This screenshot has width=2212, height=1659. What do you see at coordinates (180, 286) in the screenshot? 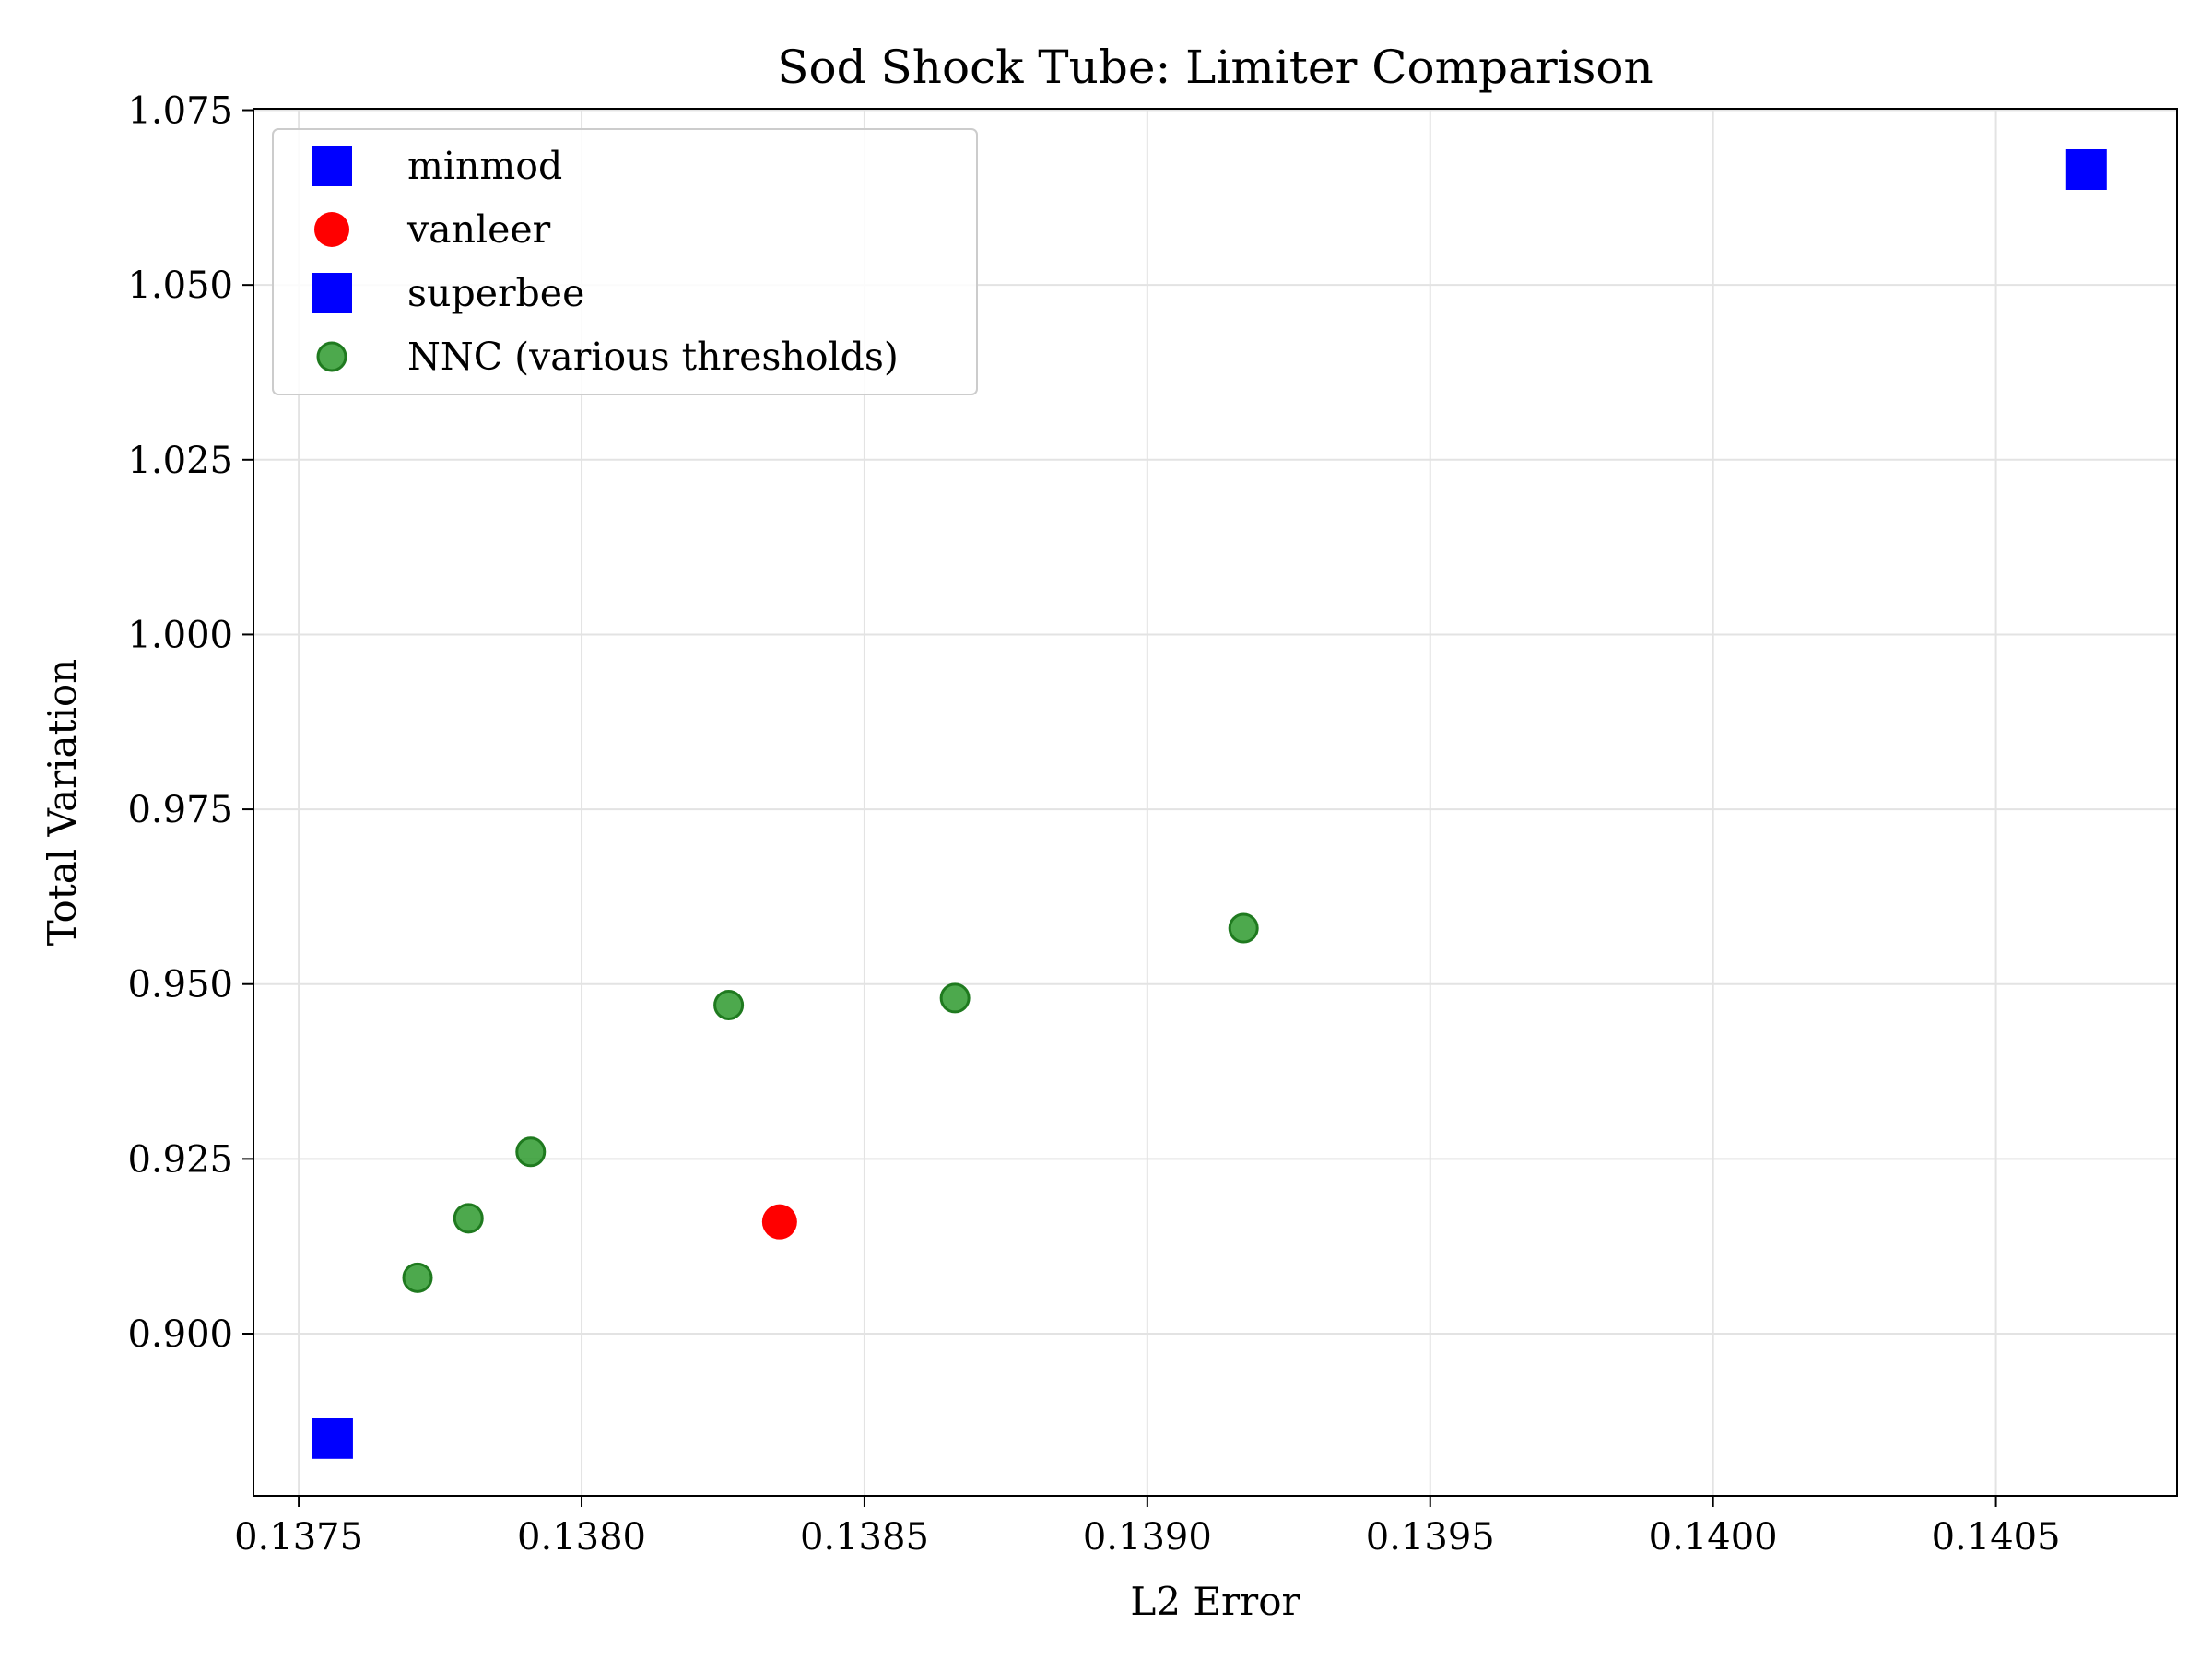
I see `y-tick-label: 1.050` at bounding box center [180, 286].